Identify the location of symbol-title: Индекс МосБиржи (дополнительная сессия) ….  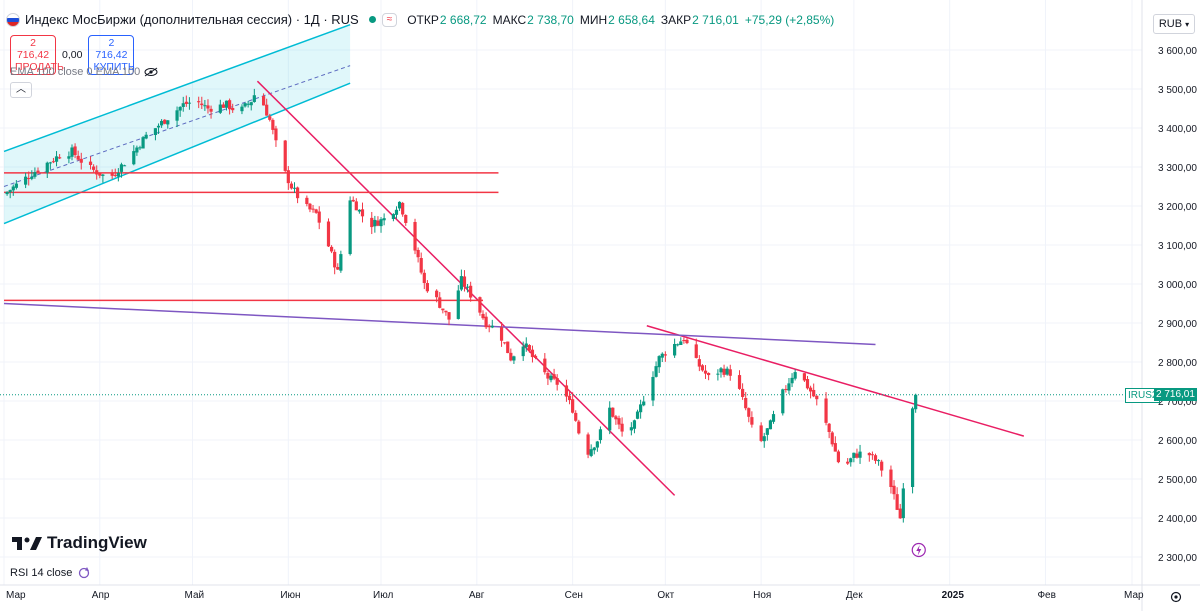
(192, 19).